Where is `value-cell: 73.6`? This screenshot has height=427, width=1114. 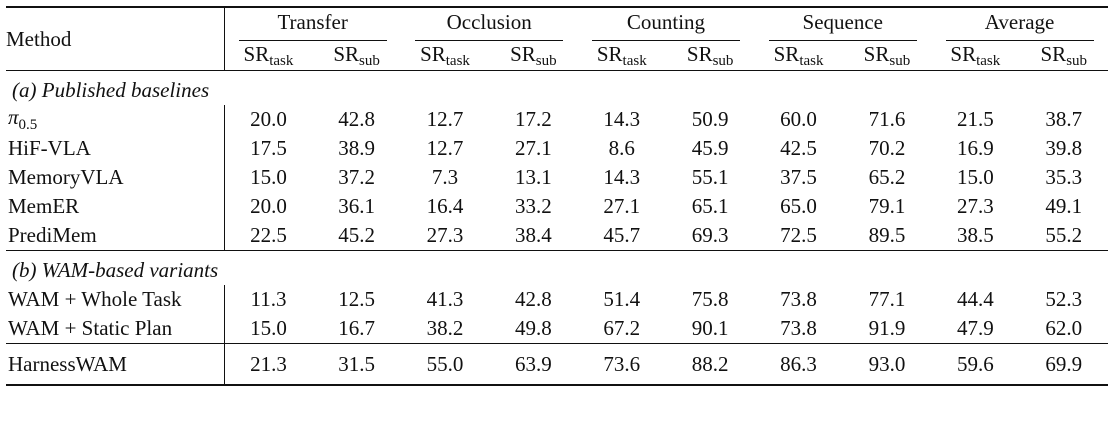 value-cell: 73.6 is located at coordinates (622, 363).